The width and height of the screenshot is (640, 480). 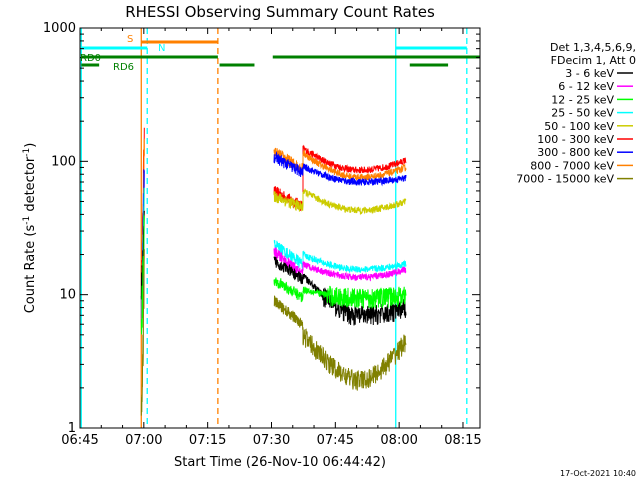 What do you see at coordinates (72, 428) in the screenshot?
I see `y-tick-label-0: 1` at bounding box center [72, 428].